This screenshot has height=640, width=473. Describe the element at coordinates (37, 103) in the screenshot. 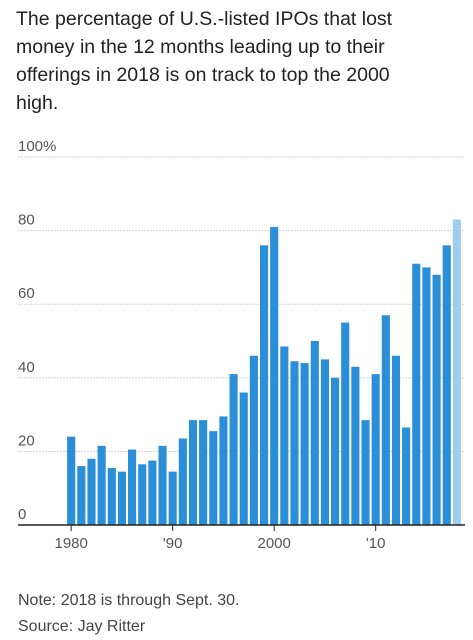

I see `chart-title: high.` at that location.